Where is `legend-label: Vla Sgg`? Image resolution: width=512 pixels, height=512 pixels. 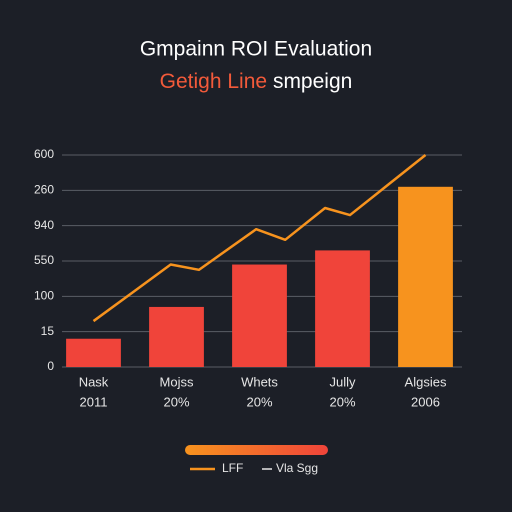
legend-label: Vla Sgg is located at coordinates (297, 468).